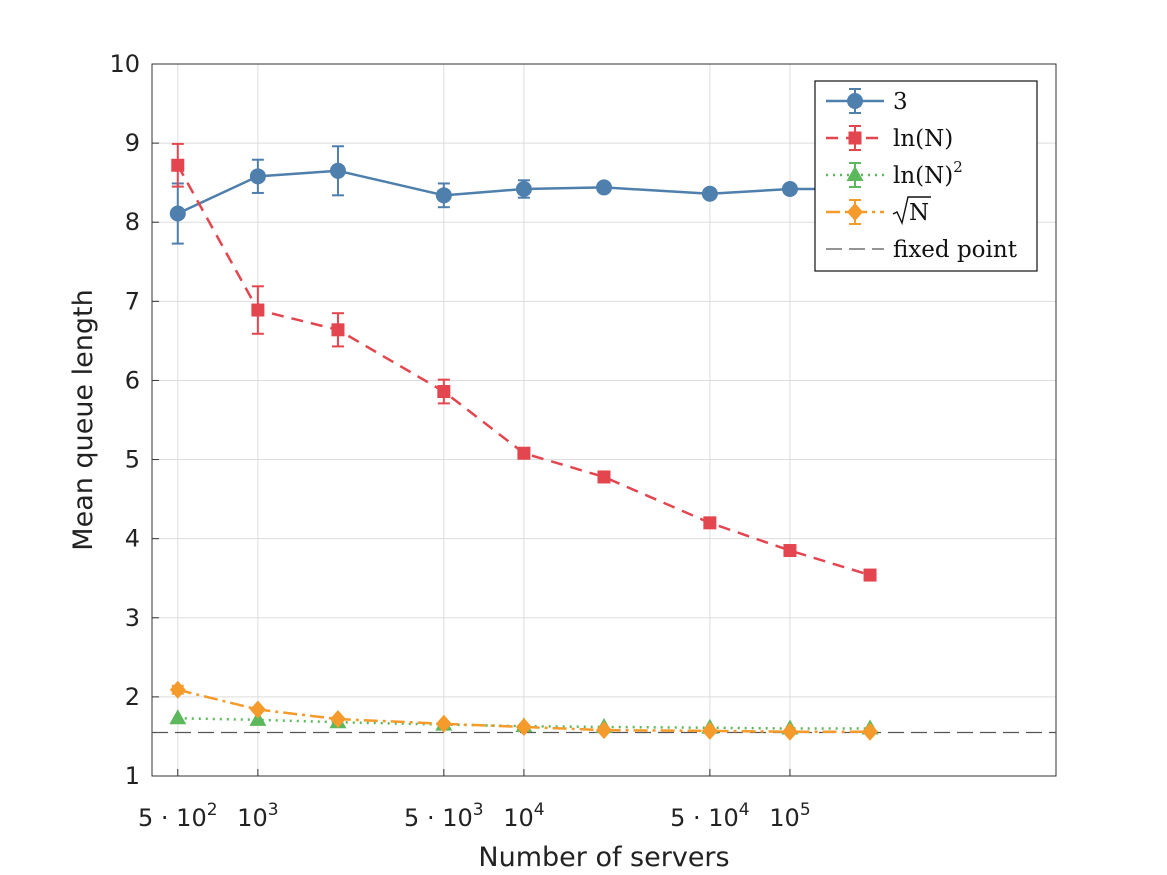 The width and height of the screenshot is (1167, 875). Describe the element at coordinates (867, 101) in the screenshot. I see `legend-entry-0: 3` at that location.